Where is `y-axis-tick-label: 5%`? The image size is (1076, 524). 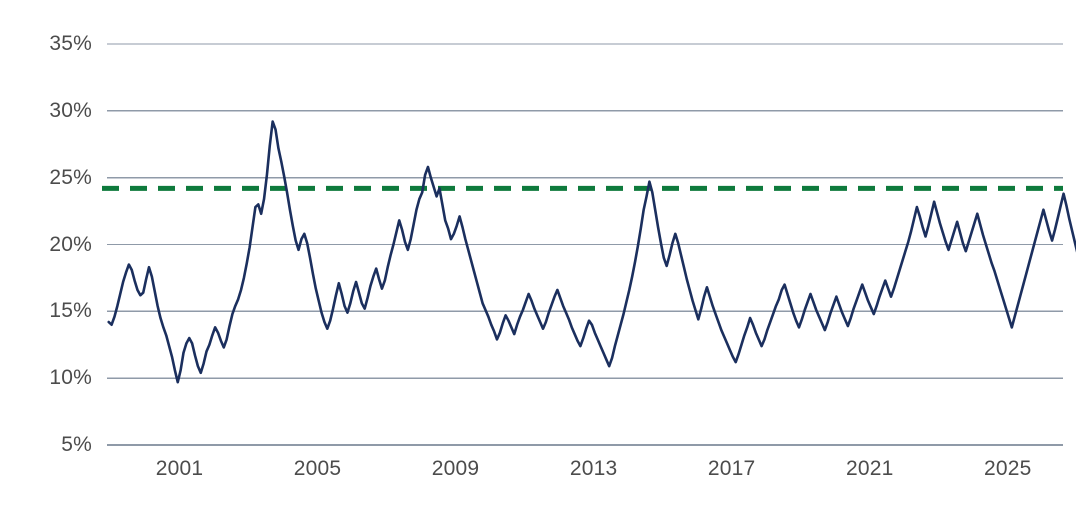 y-axis-tick-label: 5% is located at coordinates (76, 444).